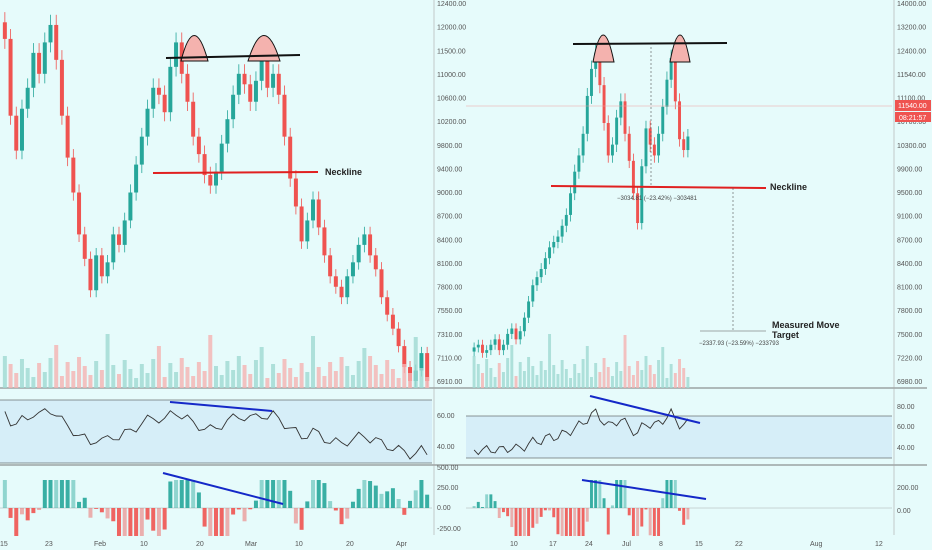 The height and width of the screenshot is (550, 932). I want to click on right-price-tick: 7220.00, so click(909, 358).